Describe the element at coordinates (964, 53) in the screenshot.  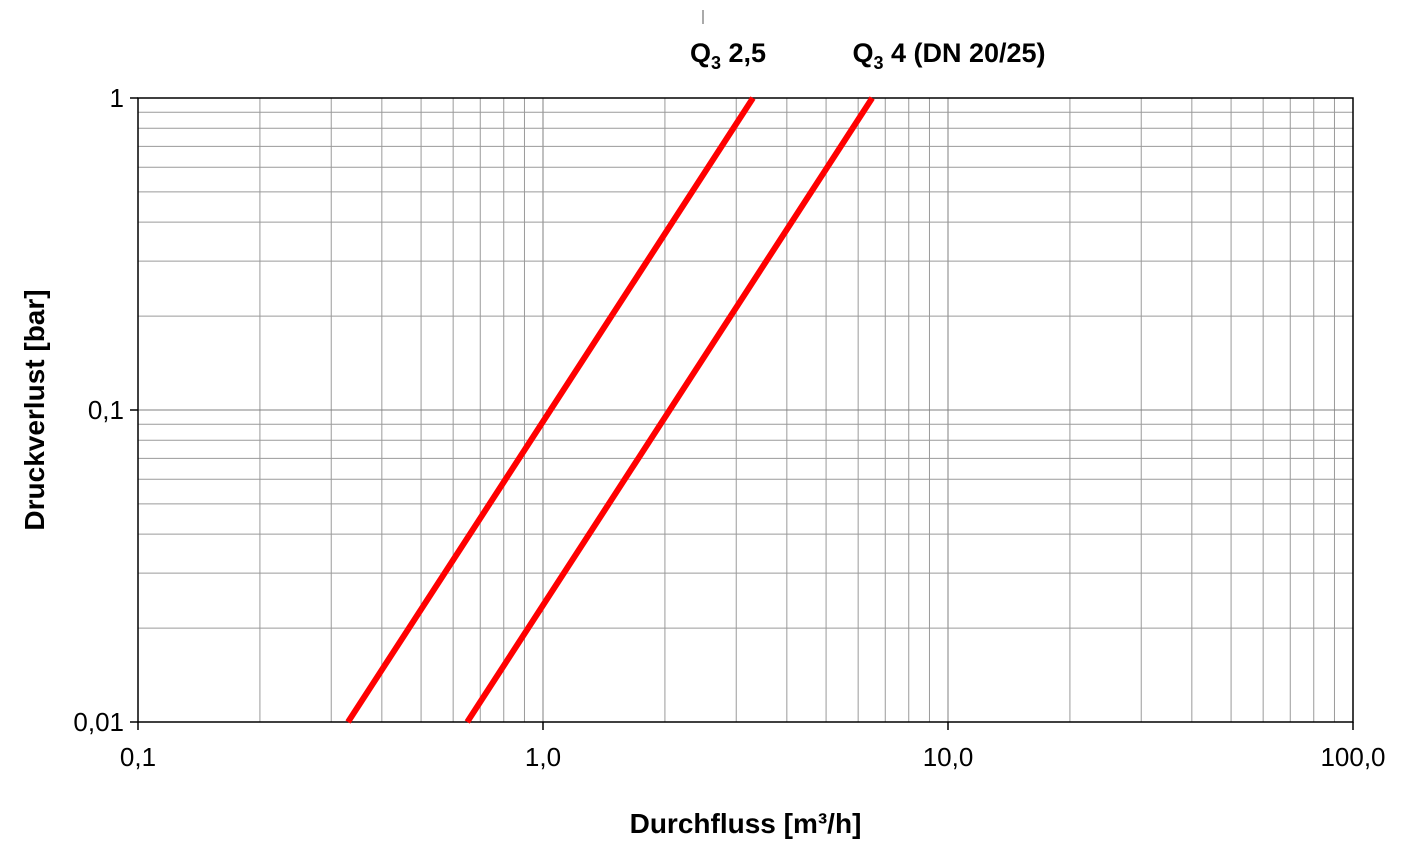
I see `series-label-text: 4 (DN 20/25)` at that location.